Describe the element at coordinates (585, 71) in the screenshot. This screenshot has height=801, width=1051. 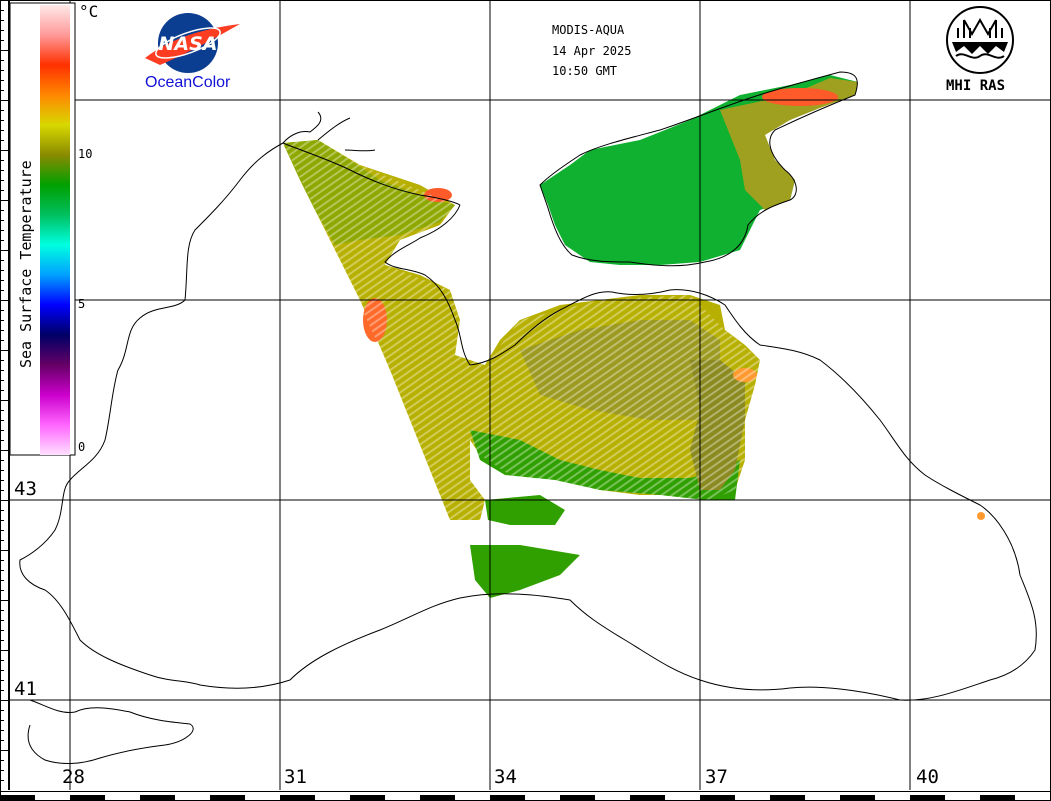
I see `time-label: 10:50 GMT` at that location.